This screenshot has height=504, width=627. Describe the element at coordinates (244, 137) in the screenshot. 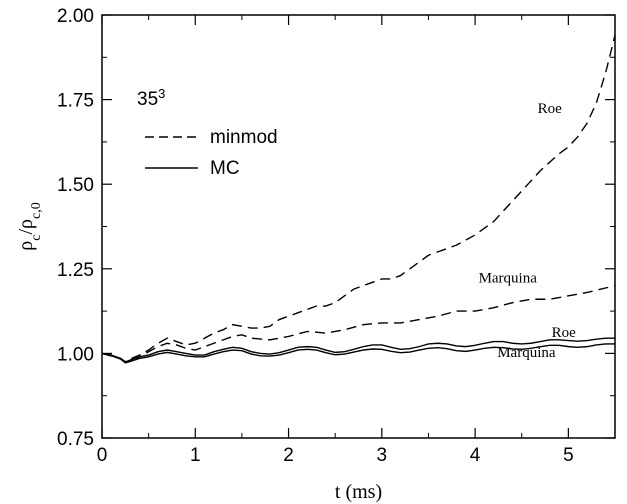

I see `legend-minmod-label: minmod` at that location.